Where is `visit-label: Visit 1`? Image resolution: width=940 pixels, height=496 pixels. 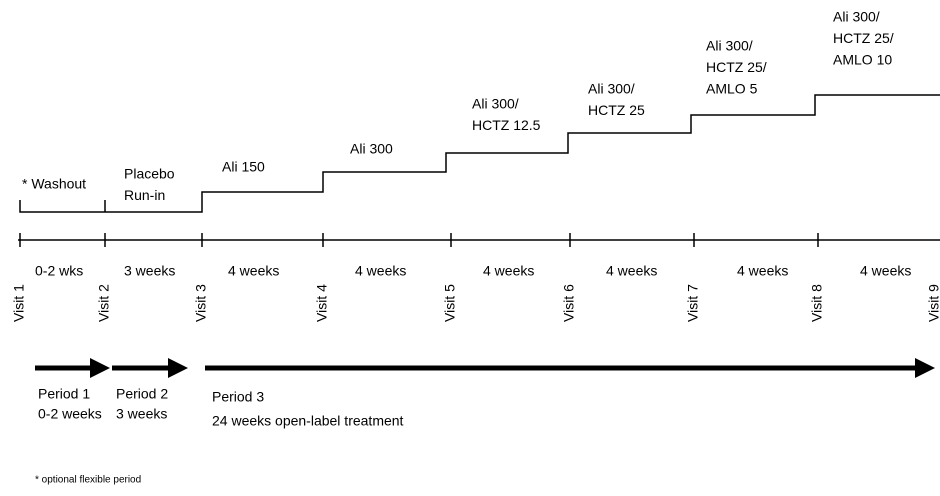
visit-label: Visit 1 is located at coordinates (19, 303).